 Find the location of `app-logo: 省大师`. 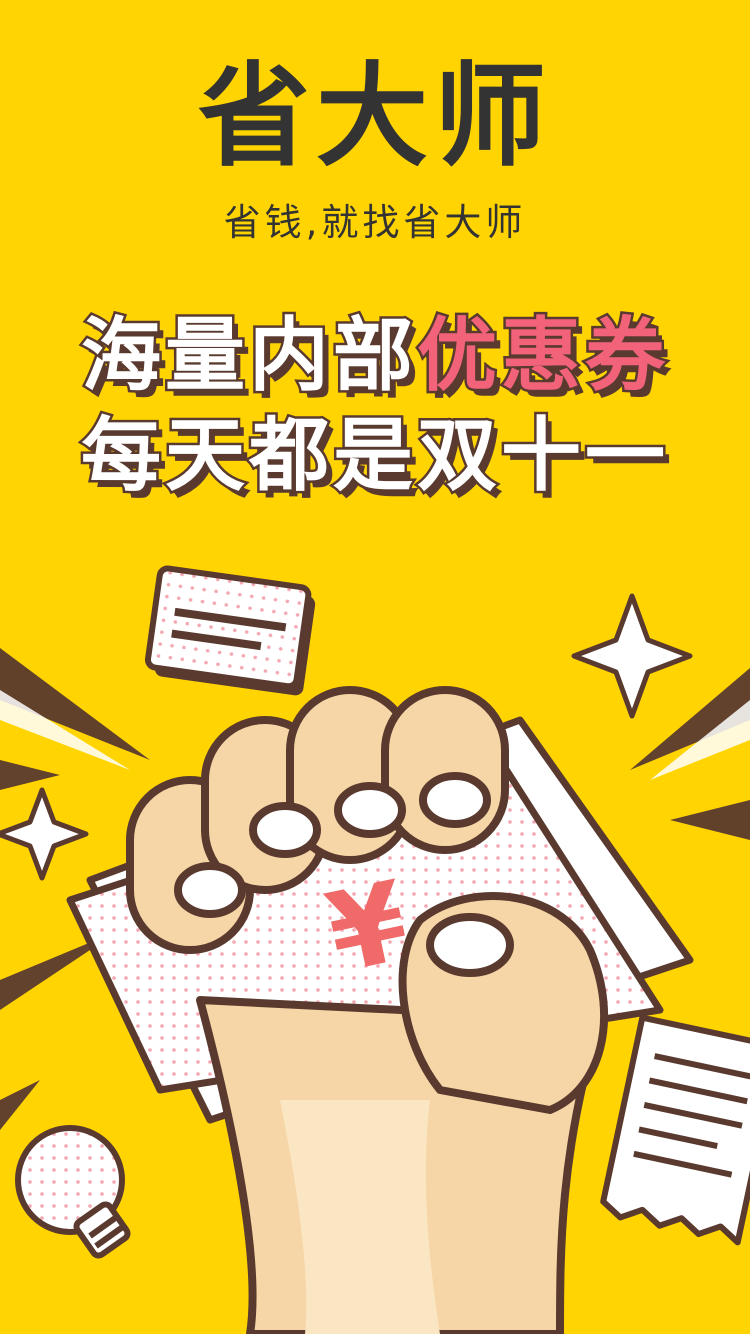

app-logo: 省大师 is located at coordinates (375, 116).